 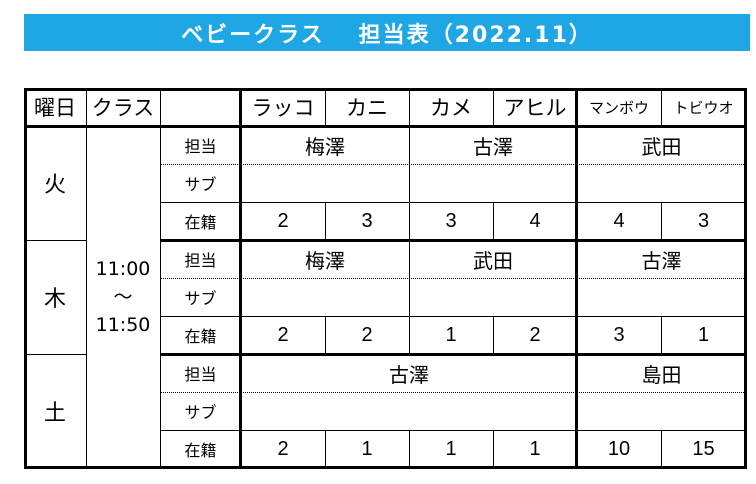 What do you see at coordinates (451, 108) in the screenshot?
I see `header-group-kame: カメ` at bounding box center [451, 108].